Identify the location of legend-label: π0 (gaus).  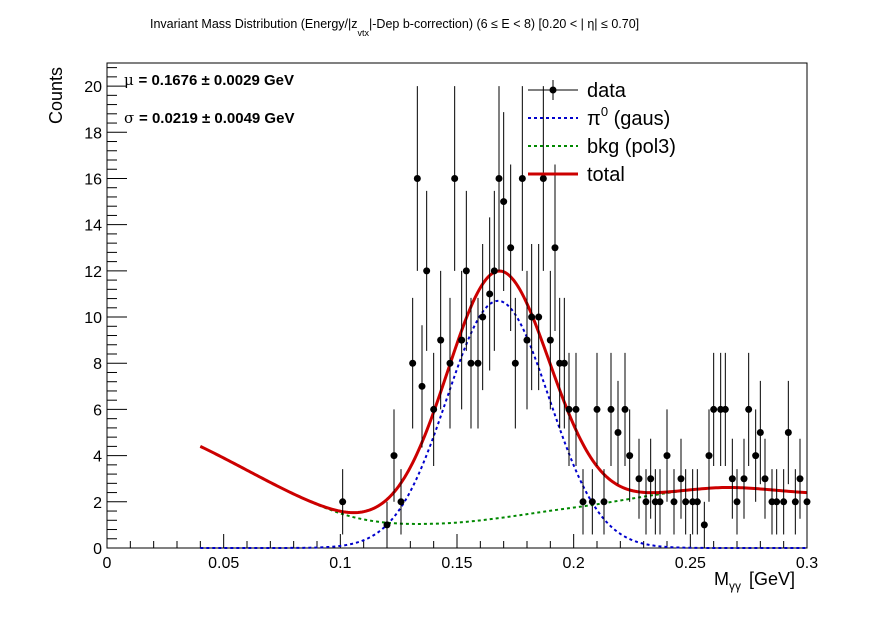
(628, 117).